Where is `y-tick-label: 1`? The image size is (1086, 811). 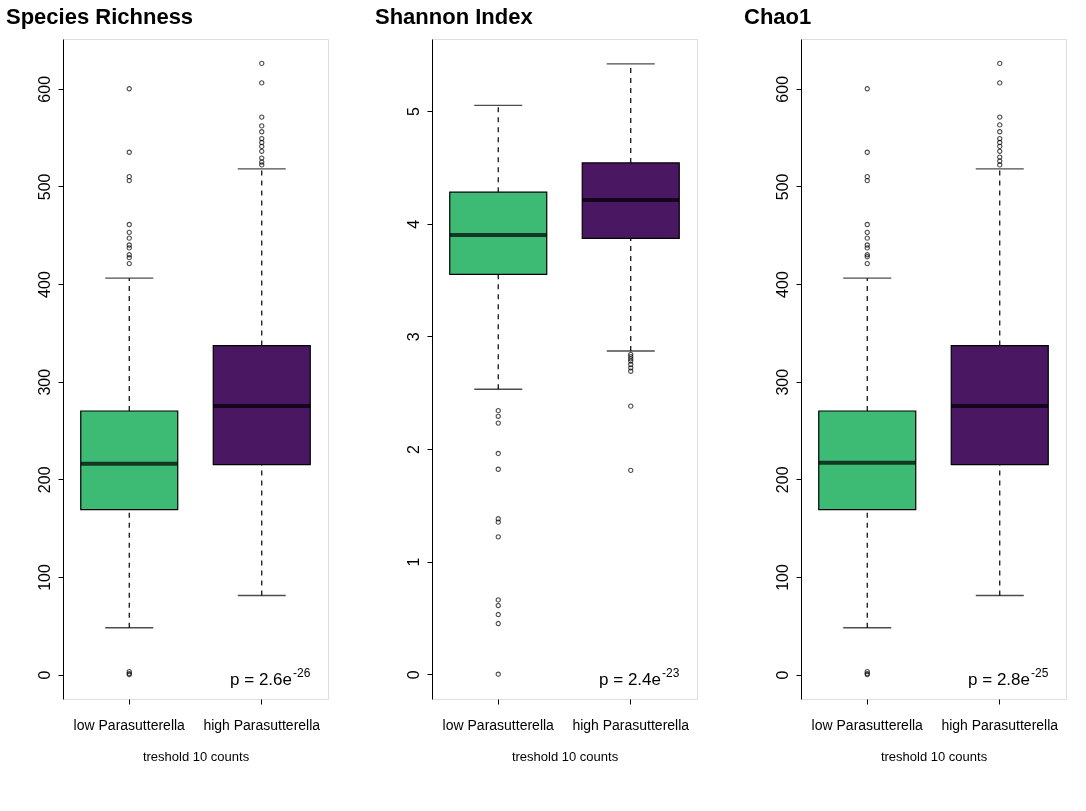
y-tick-label: 1 is located at coordinates (413, 562).